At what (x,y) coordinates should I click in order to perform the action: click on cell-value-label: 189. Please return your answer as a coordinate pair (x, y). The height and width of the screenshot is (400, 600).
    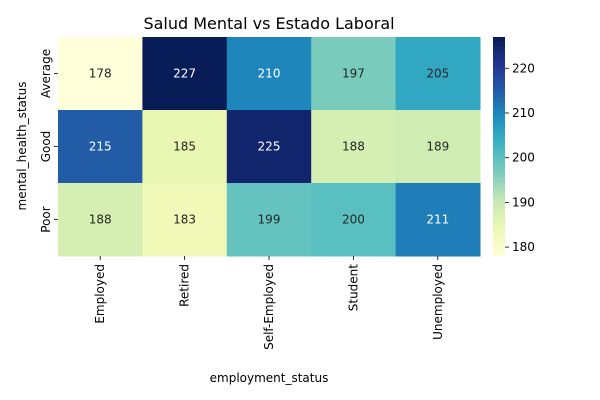
    Looking at the image, I should click on (437, 147).